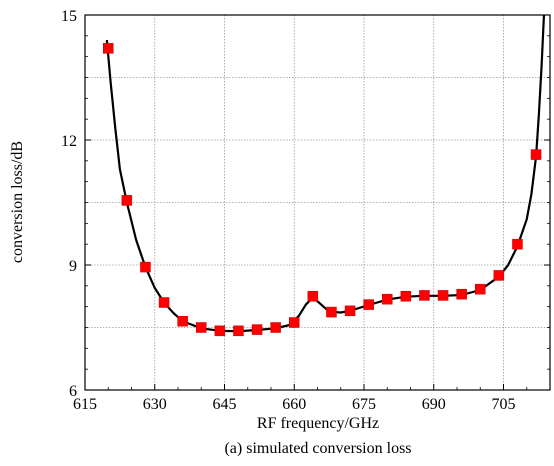  Describe the element at coordinates (73, 391) in the screenshot. I see `y-tick-label: 6` at that location.